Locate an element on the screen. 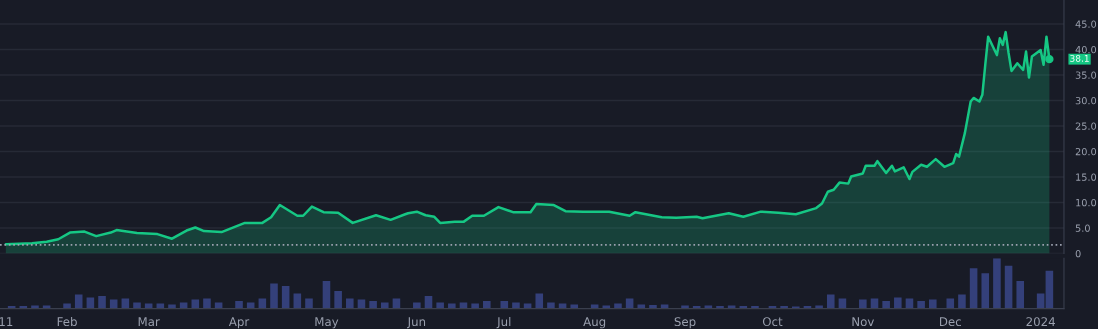 Image resolution: width=1098 pixels, height=329 pixels. x-tick-label: Mar is located at coordinates (149, 322).